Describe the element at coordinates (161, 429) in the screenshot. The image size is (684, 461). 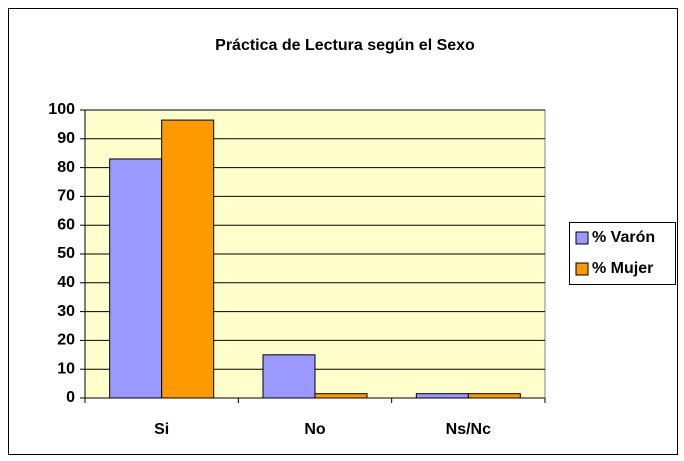
I see `x-tick-label: Si` at that location.